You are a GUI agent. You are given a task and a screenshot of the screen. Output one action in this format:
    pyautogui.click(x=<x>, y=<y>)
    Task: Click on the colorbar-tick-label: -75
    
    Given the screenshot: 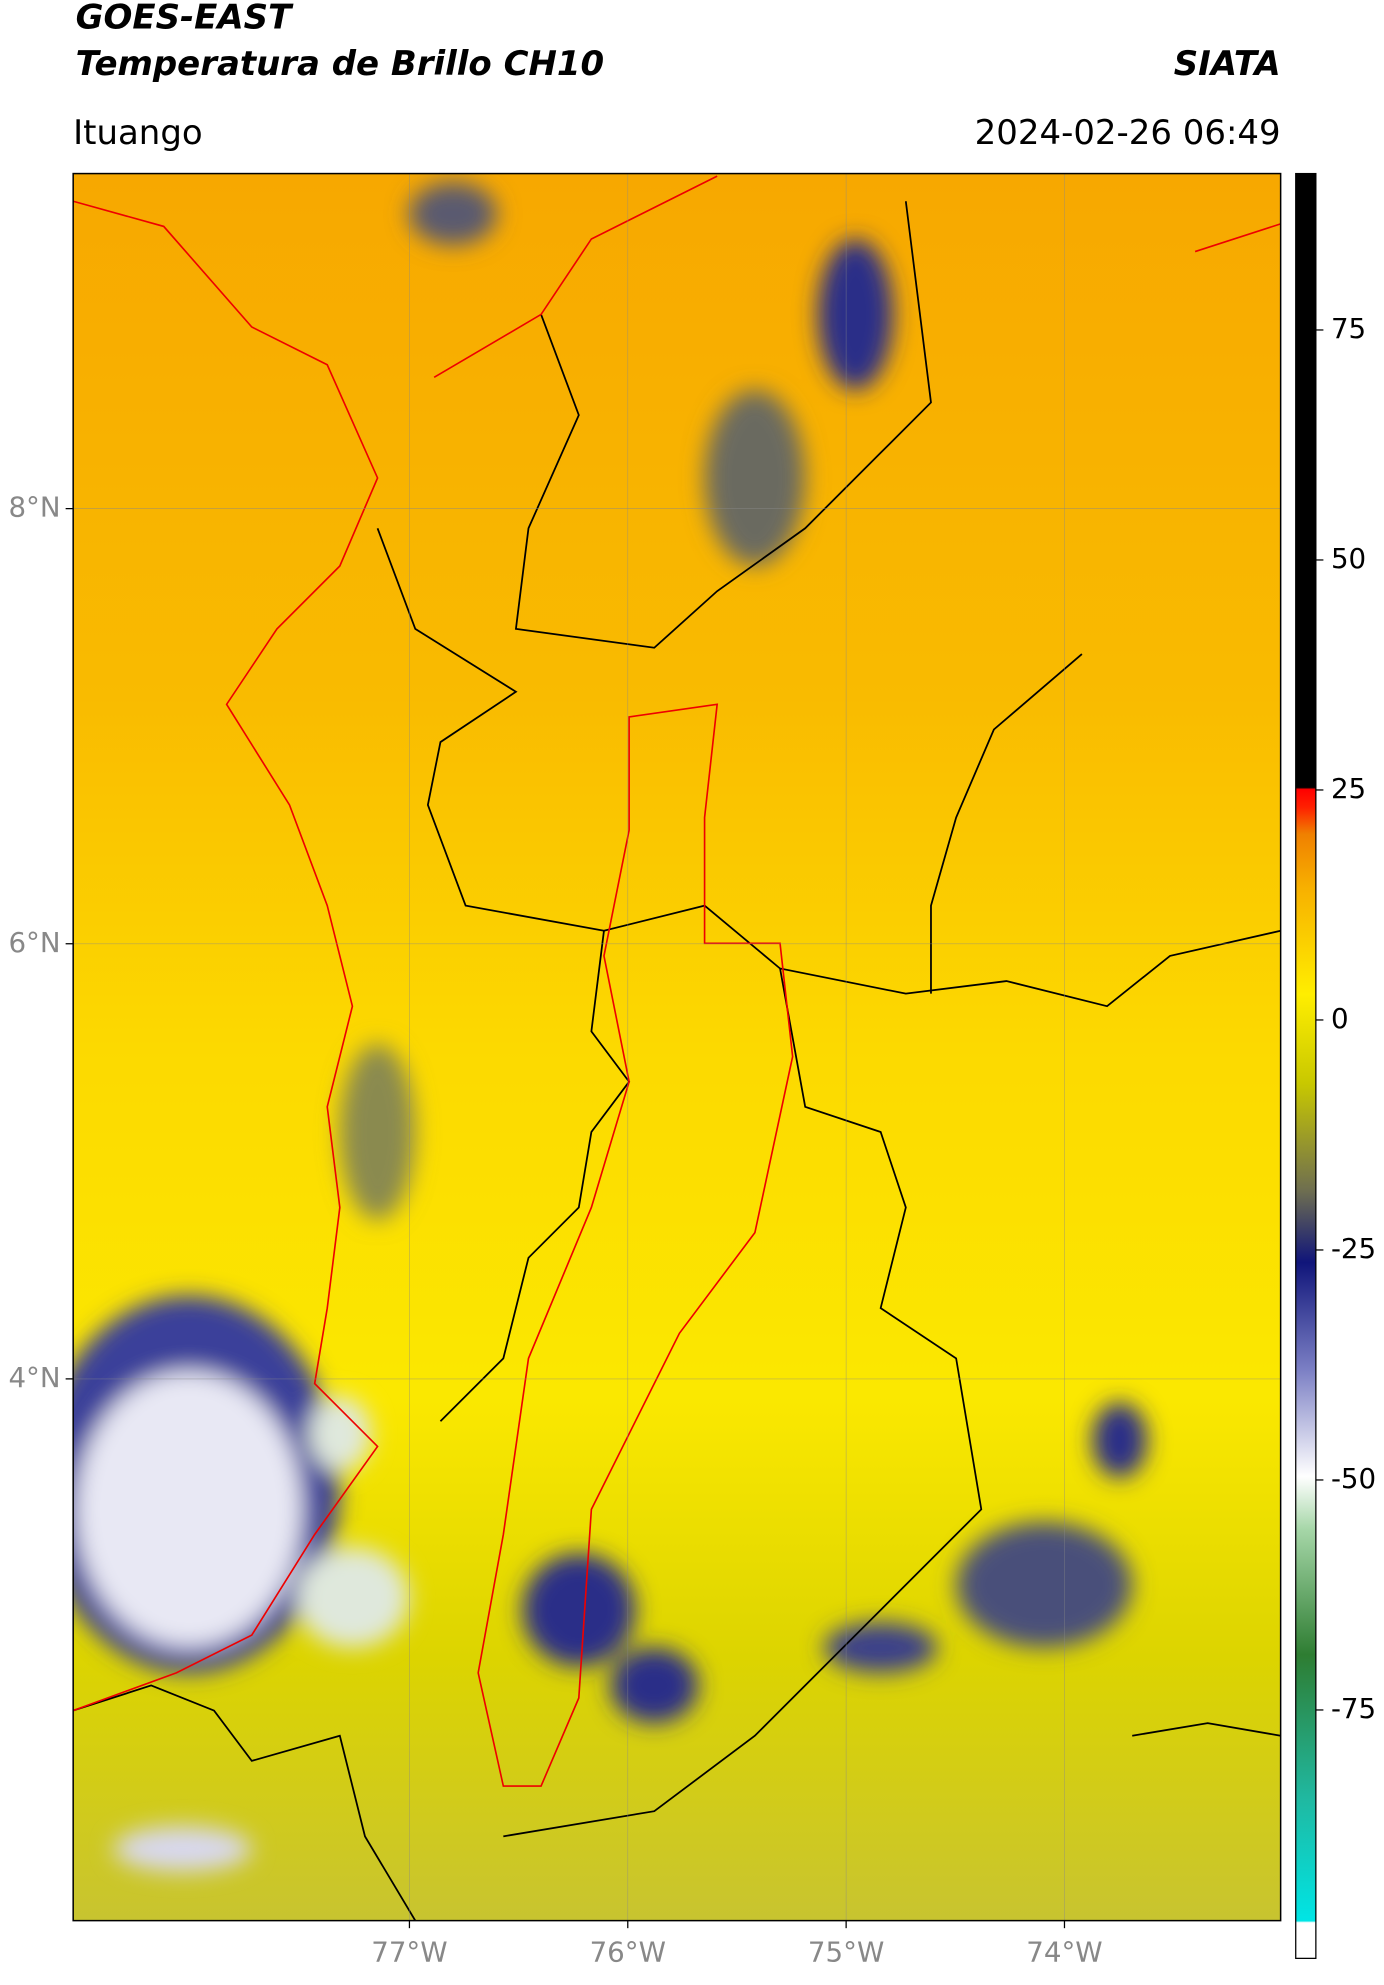 What is the action you would take?
    pyautogui.click(x=1353, y=1708)
    